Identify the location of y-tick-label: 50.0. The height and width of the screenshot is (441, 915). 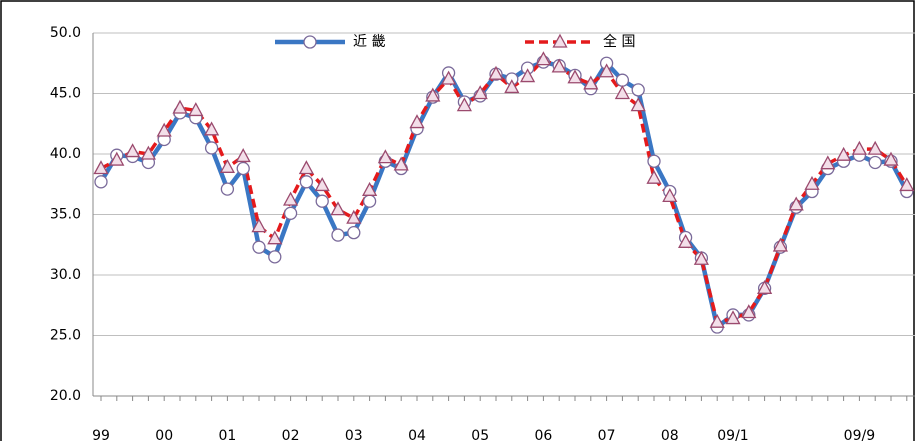
(65, 33).